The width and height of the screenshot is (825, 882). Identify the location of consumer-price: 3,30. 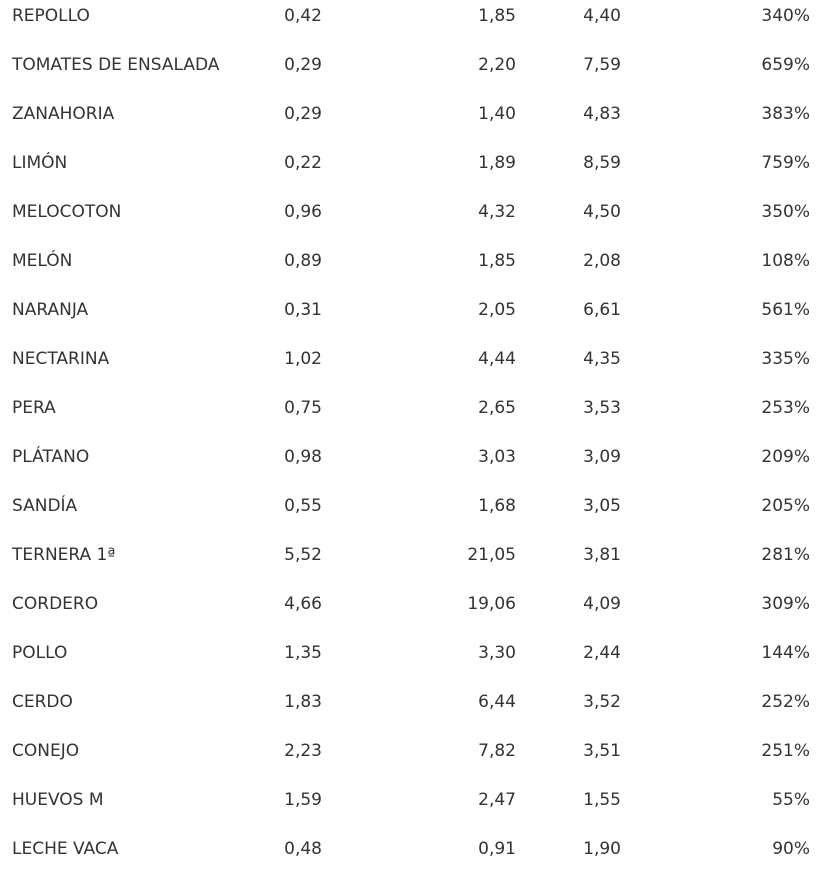
(497, 653).